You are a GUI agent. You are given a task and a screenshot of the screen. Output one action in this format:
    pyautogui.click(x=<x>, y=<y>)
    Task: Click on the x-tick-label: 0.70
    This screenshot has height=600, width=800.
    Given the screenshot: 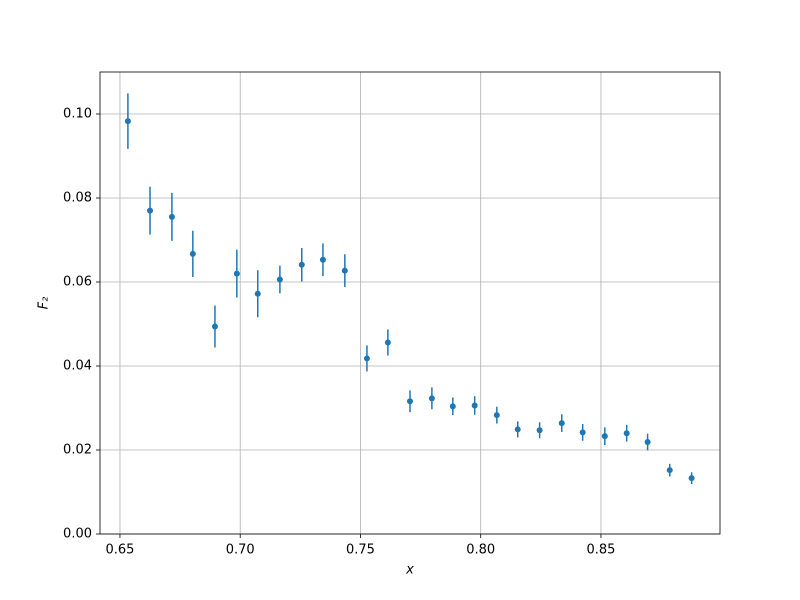 What is the action you would take?
    pyautogui.click(x=240, y=550)
    